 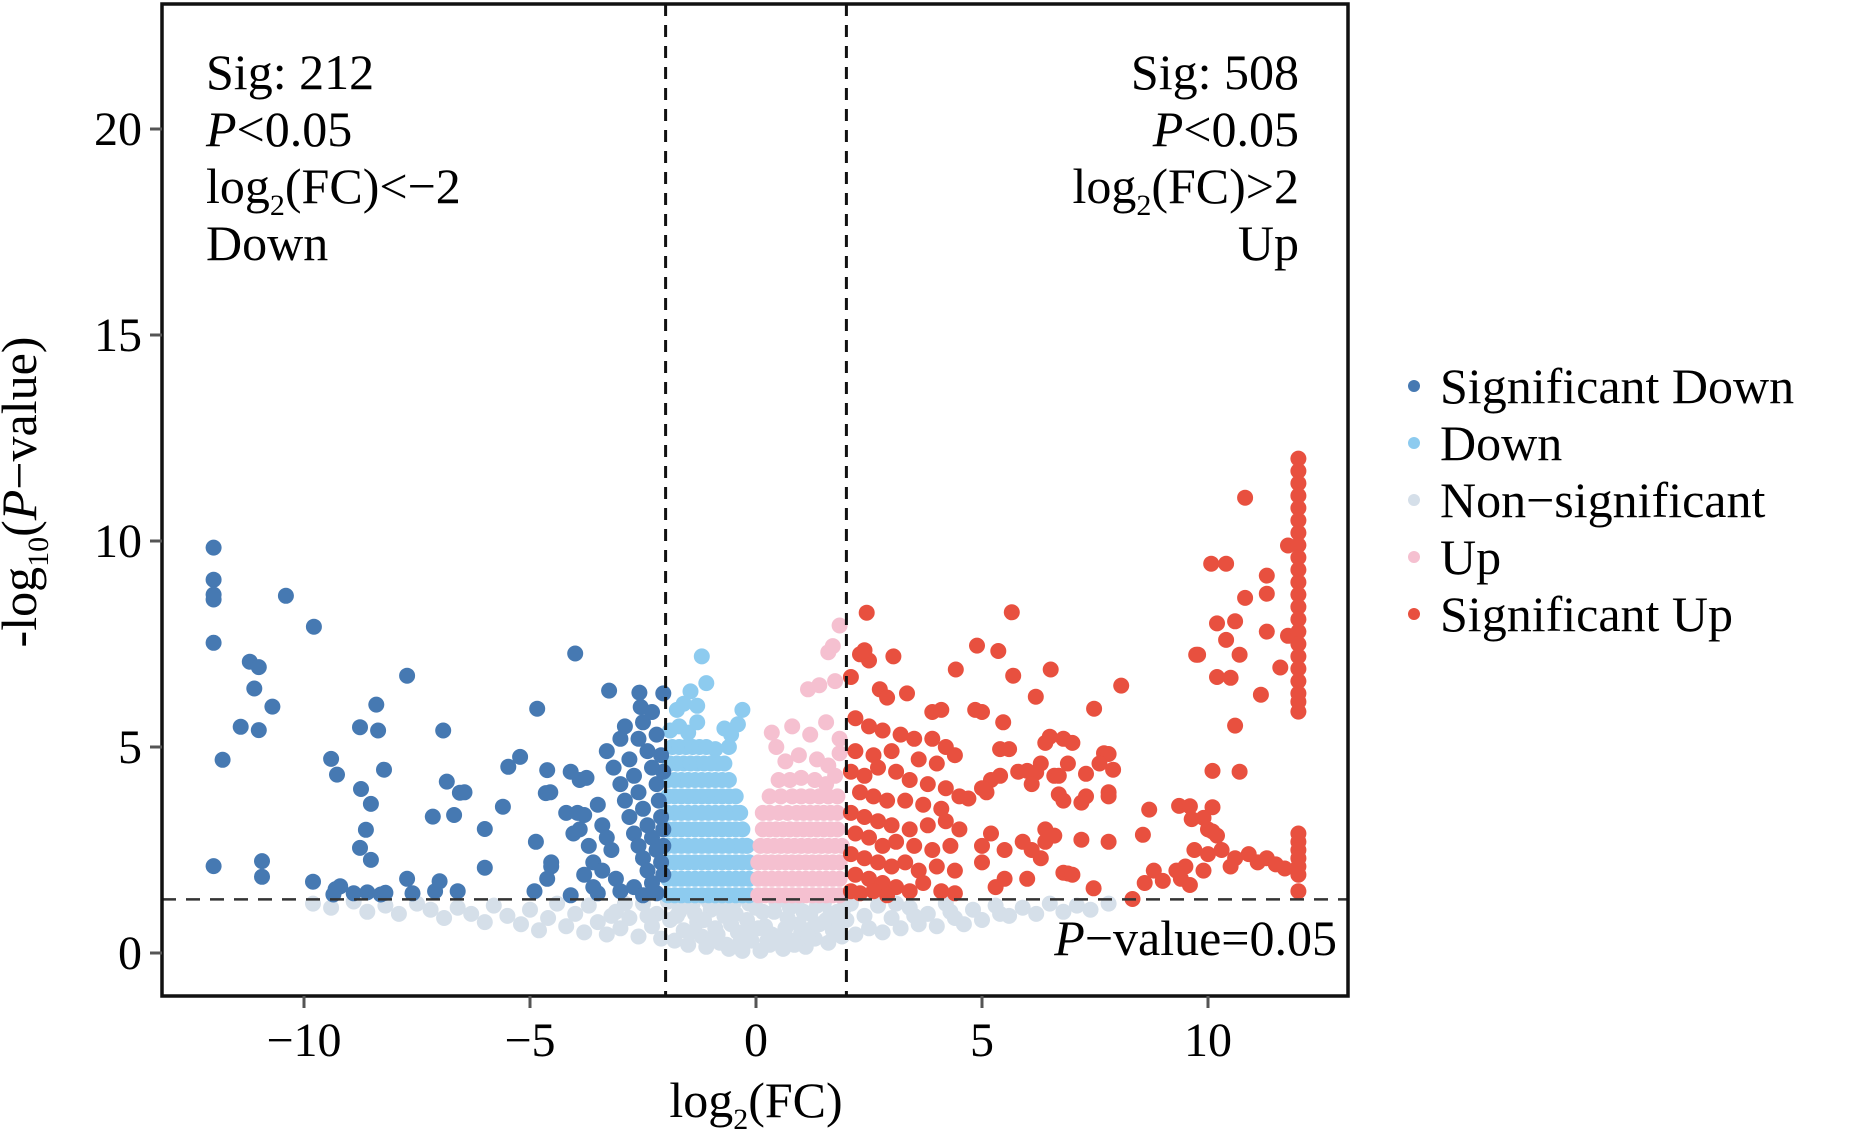 I want to click on y-axis-title: -log10(P−value), so click(x=27, y=492).